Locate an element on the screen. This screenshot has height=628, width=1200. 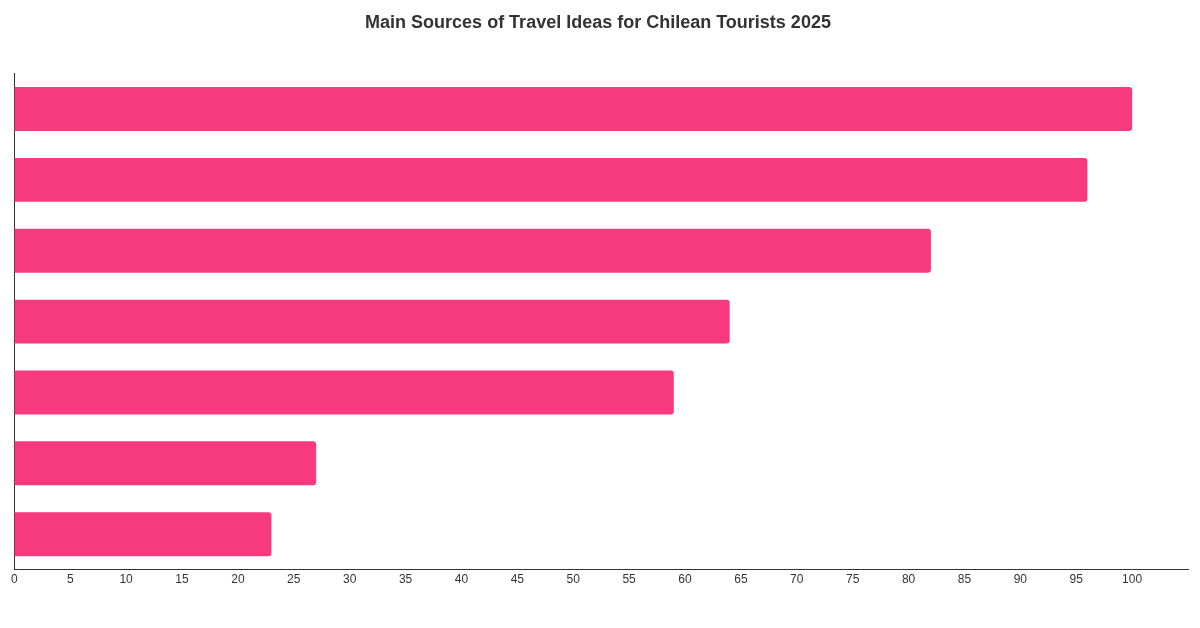
x-tick-label: 80 is located at coordinates (908, 579).